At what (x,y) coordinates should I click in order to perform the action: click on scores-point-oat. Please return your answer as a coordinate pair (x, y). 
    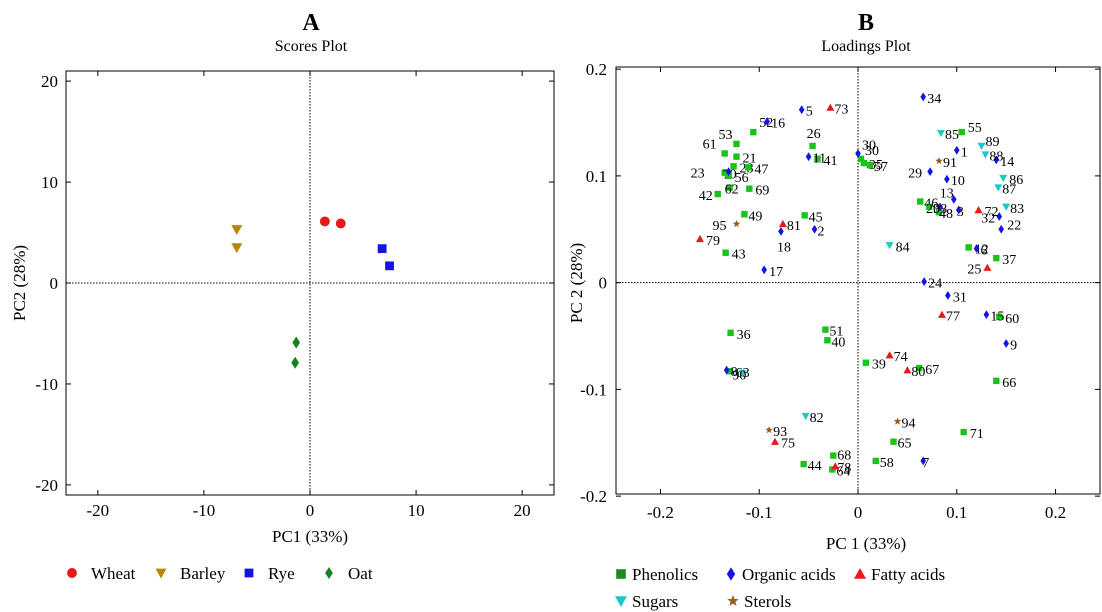
    Looking at the image, I should click on (295, 362).